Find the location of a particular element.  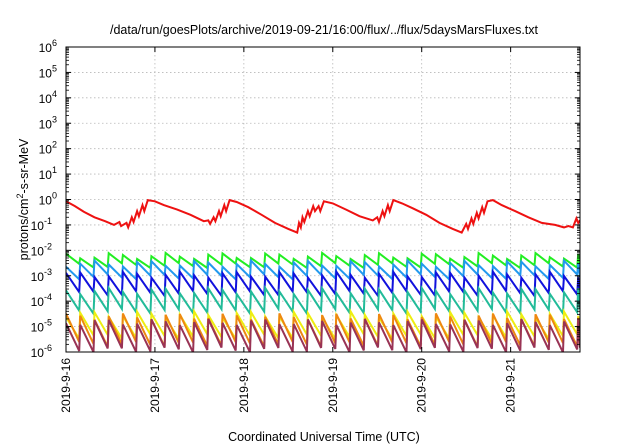

y-axis-label-part2: -s-sr-MeV is located at coordinates (24, 166).